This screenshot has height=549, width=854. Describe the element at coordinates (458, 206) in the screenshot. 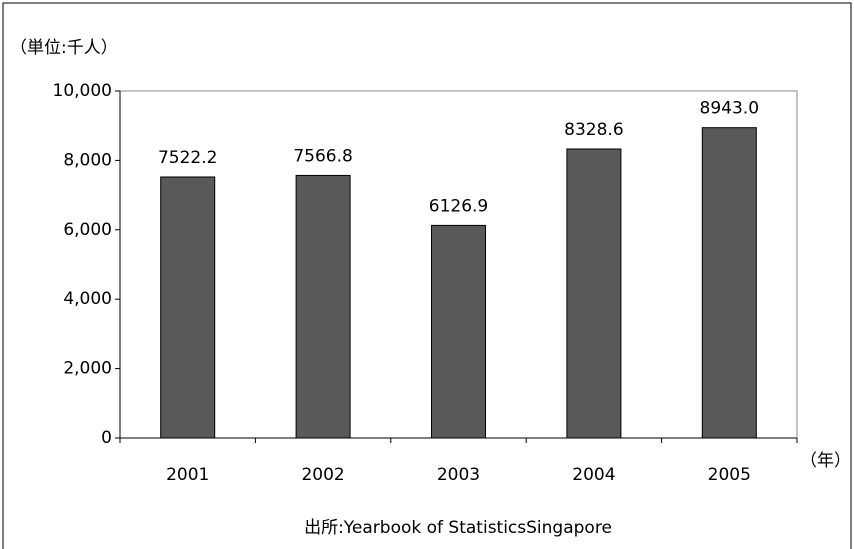

I see `data-label: 6126.9` at that location.